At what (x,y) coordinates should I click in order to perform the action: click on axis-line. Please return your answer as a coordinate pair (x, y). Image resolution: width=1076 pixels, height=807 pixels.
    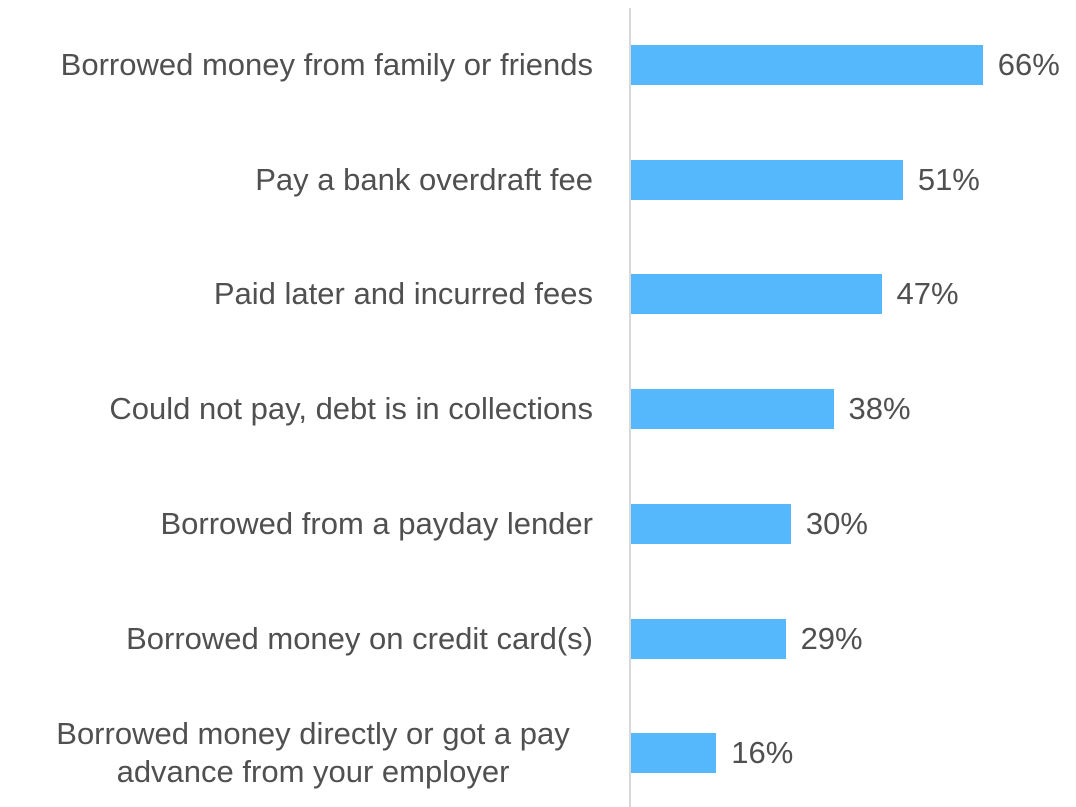
    Looking at the image, I should click on (630, 407).